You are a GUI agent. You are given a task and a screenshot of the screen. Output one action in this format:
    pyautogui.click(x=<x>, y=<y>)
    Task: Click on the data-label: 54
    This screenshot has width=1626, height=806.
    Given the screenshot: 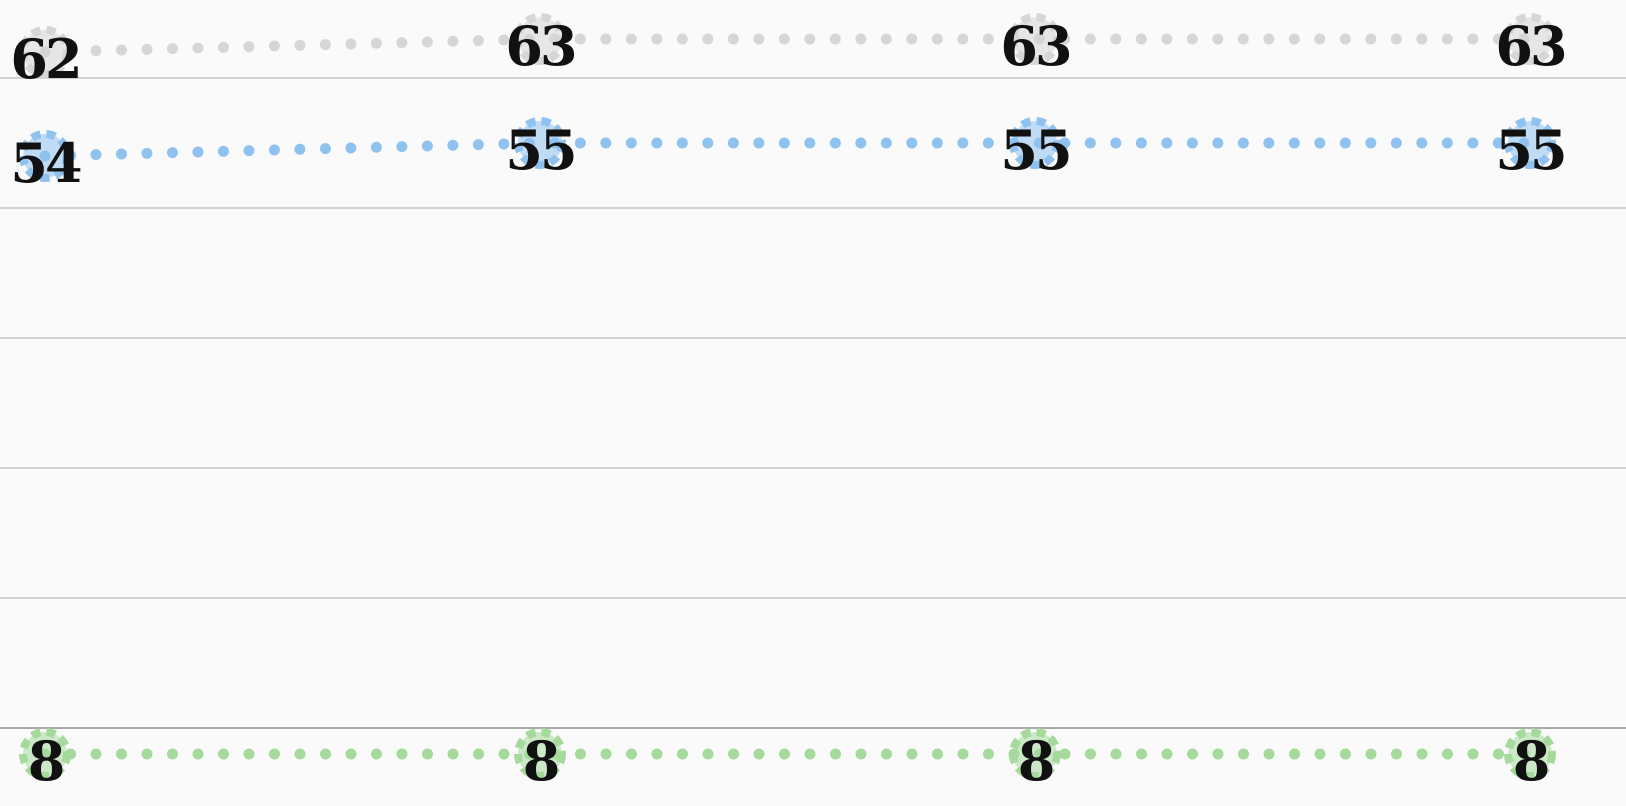 What is the action you would take?
    pyautogui.click(x=45, y=163)
    